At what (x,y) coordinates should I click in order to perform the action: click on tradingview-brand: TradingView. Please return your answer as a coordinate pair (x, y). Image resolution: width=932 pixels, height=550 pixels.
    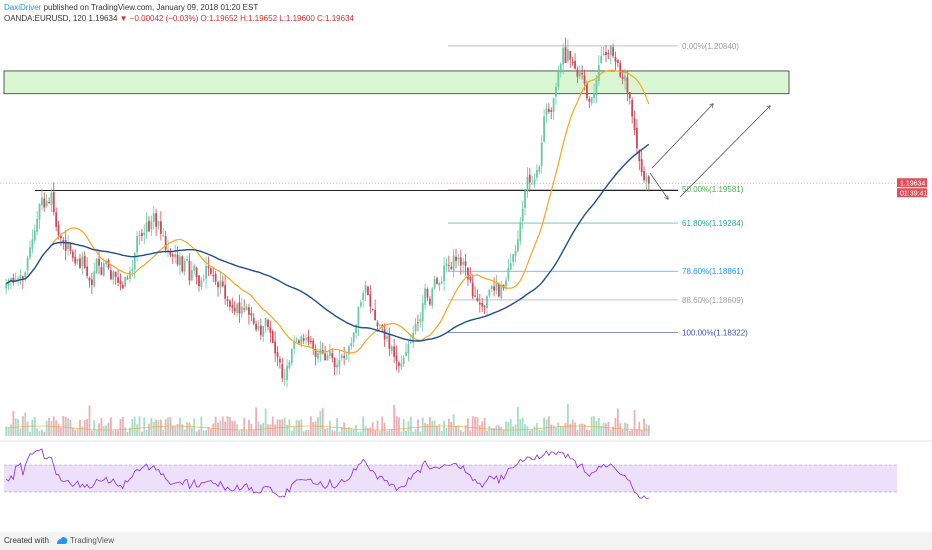
    Looking at the image, I should click on (92, 540).